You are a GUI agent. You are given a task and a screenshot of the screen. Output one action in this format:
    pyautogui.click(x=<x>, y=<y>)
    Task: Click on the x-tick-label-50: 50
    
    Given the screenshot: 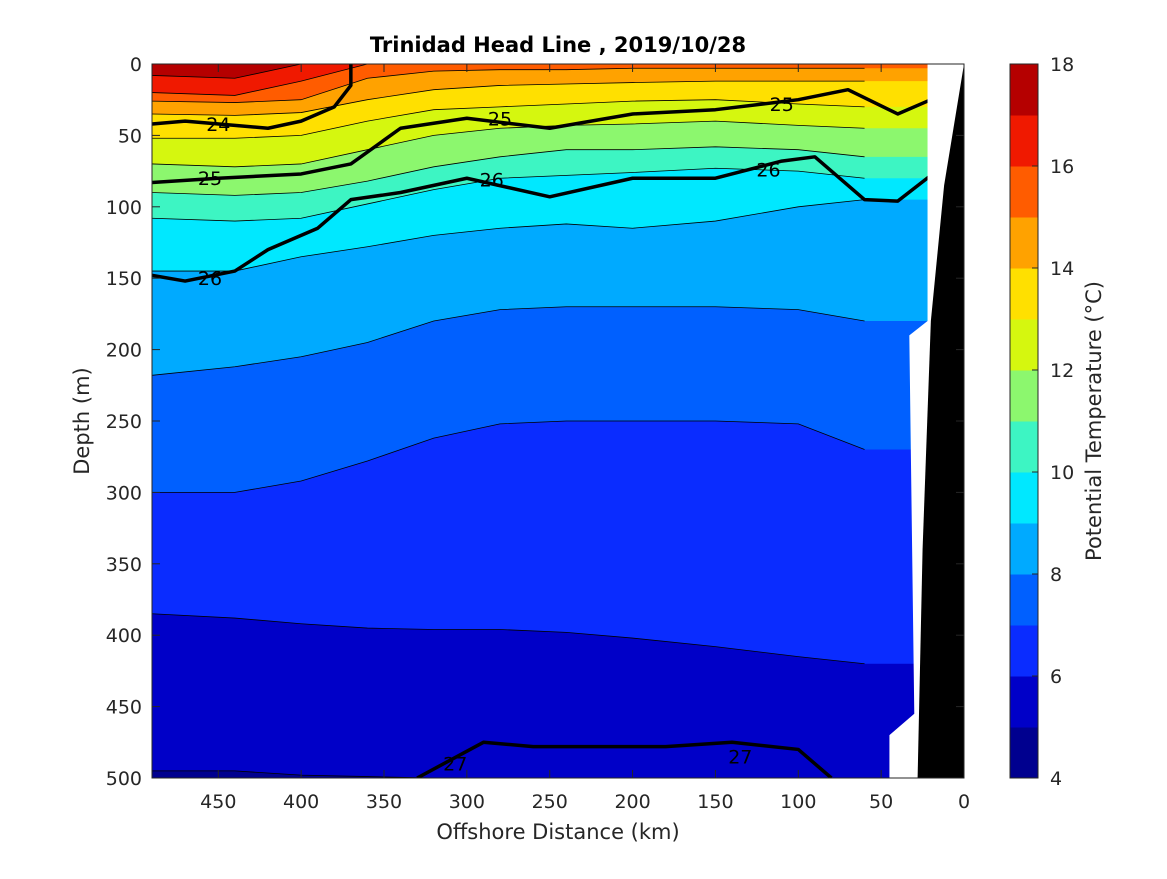 What is the action you would take?
    pyautogui.click(x=881, y=802)
    